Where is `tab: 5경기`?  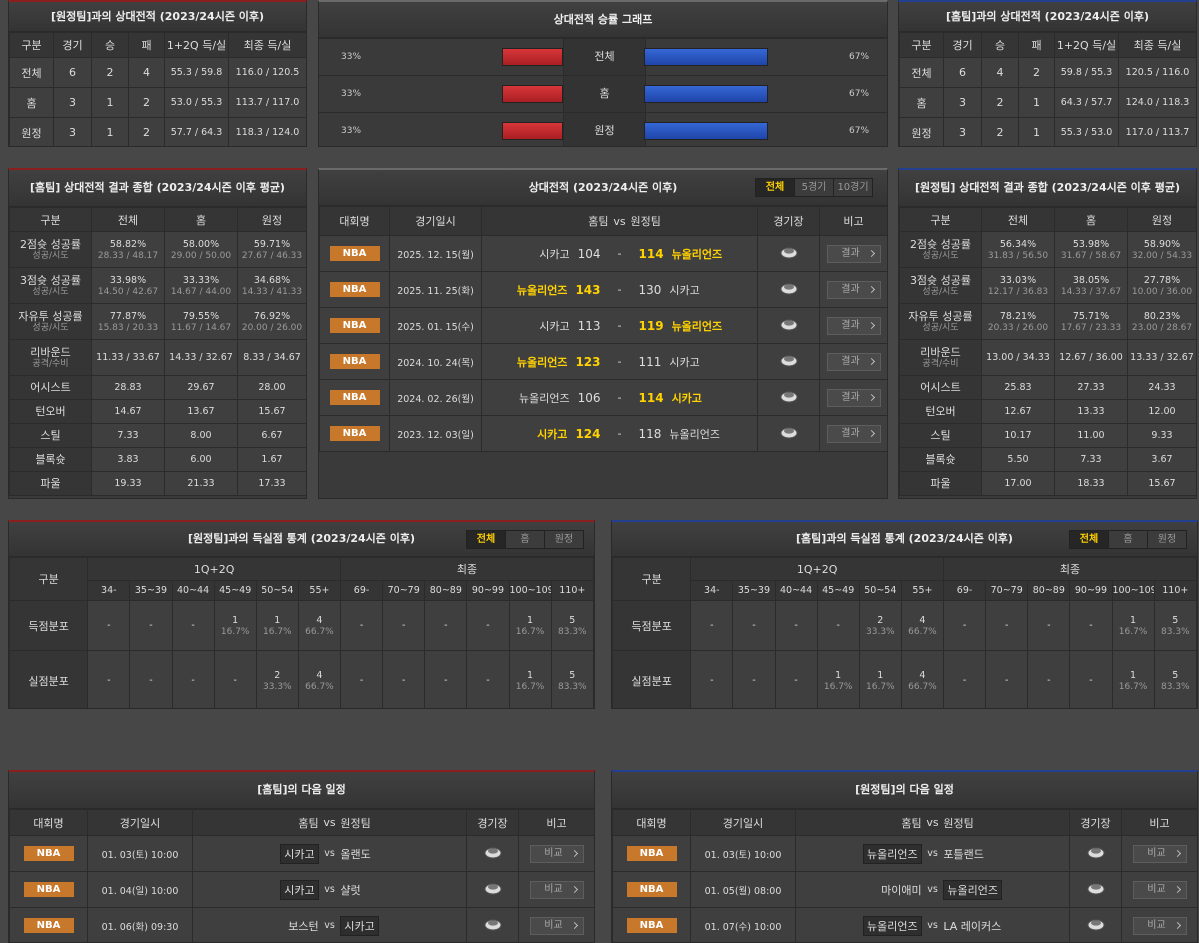 tab: 5경기 is located at coordinates (813, 187).